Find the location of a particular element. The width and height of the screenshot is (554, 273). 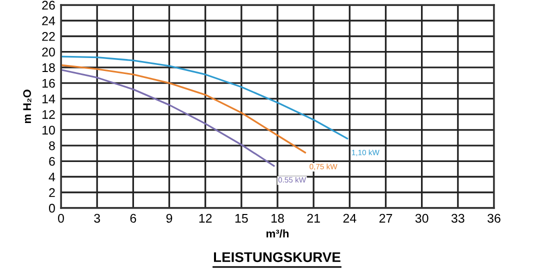

y-tick-label: 2 is located at coordinates (52, 192).